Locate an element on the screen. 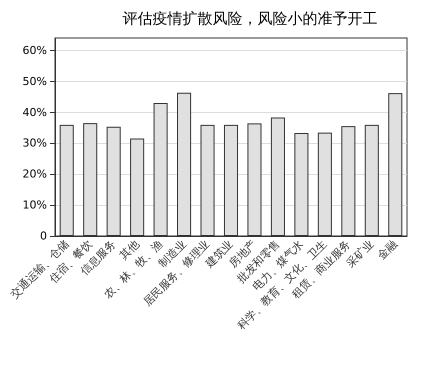 This screenshot has width=442, height=369. y-tick-label: 0 is located at coordinates (43, 236).